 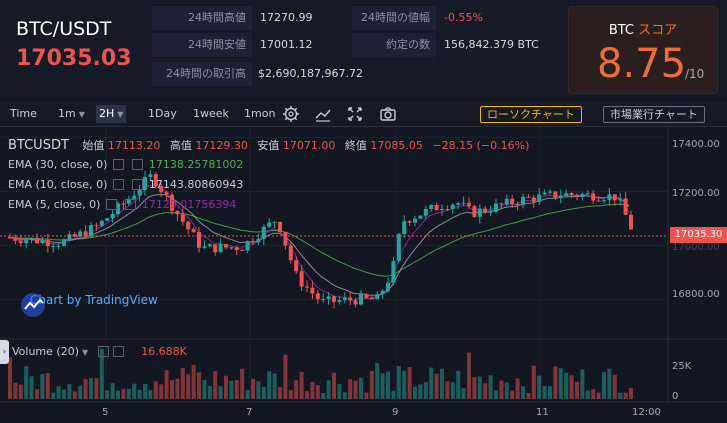 I want to click on interval-1day: 1Day, so click(x=162, y=113).